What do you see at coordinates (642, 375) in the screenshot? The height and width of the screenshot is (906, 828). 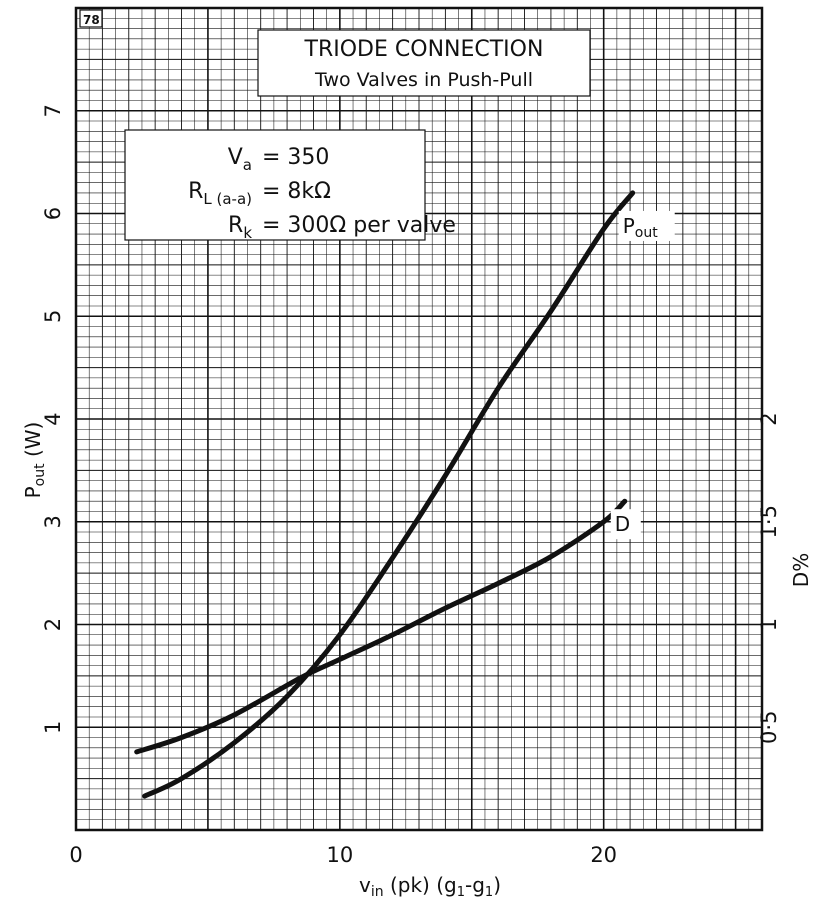 I see `curve-labels: Pout D` at bounding box center [642, 375].